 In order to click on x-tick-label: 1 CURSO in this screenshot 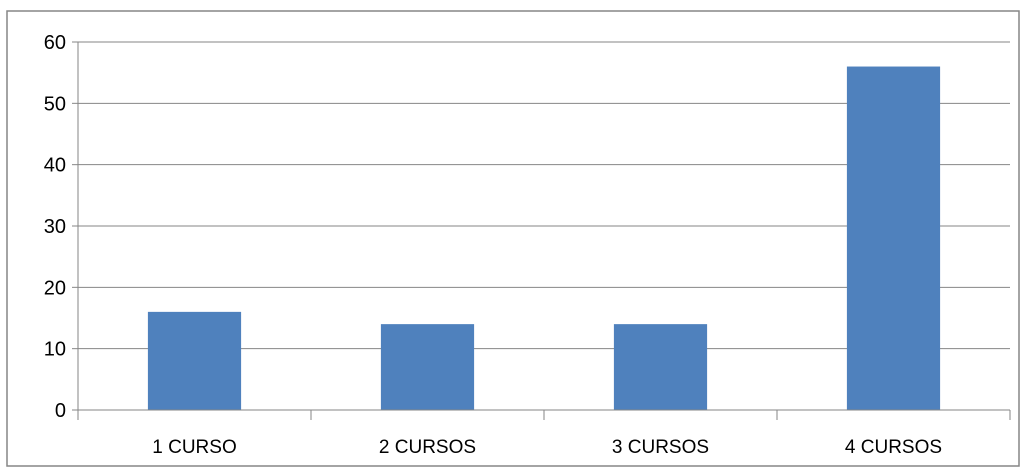, I will do `click(194, 447)`.